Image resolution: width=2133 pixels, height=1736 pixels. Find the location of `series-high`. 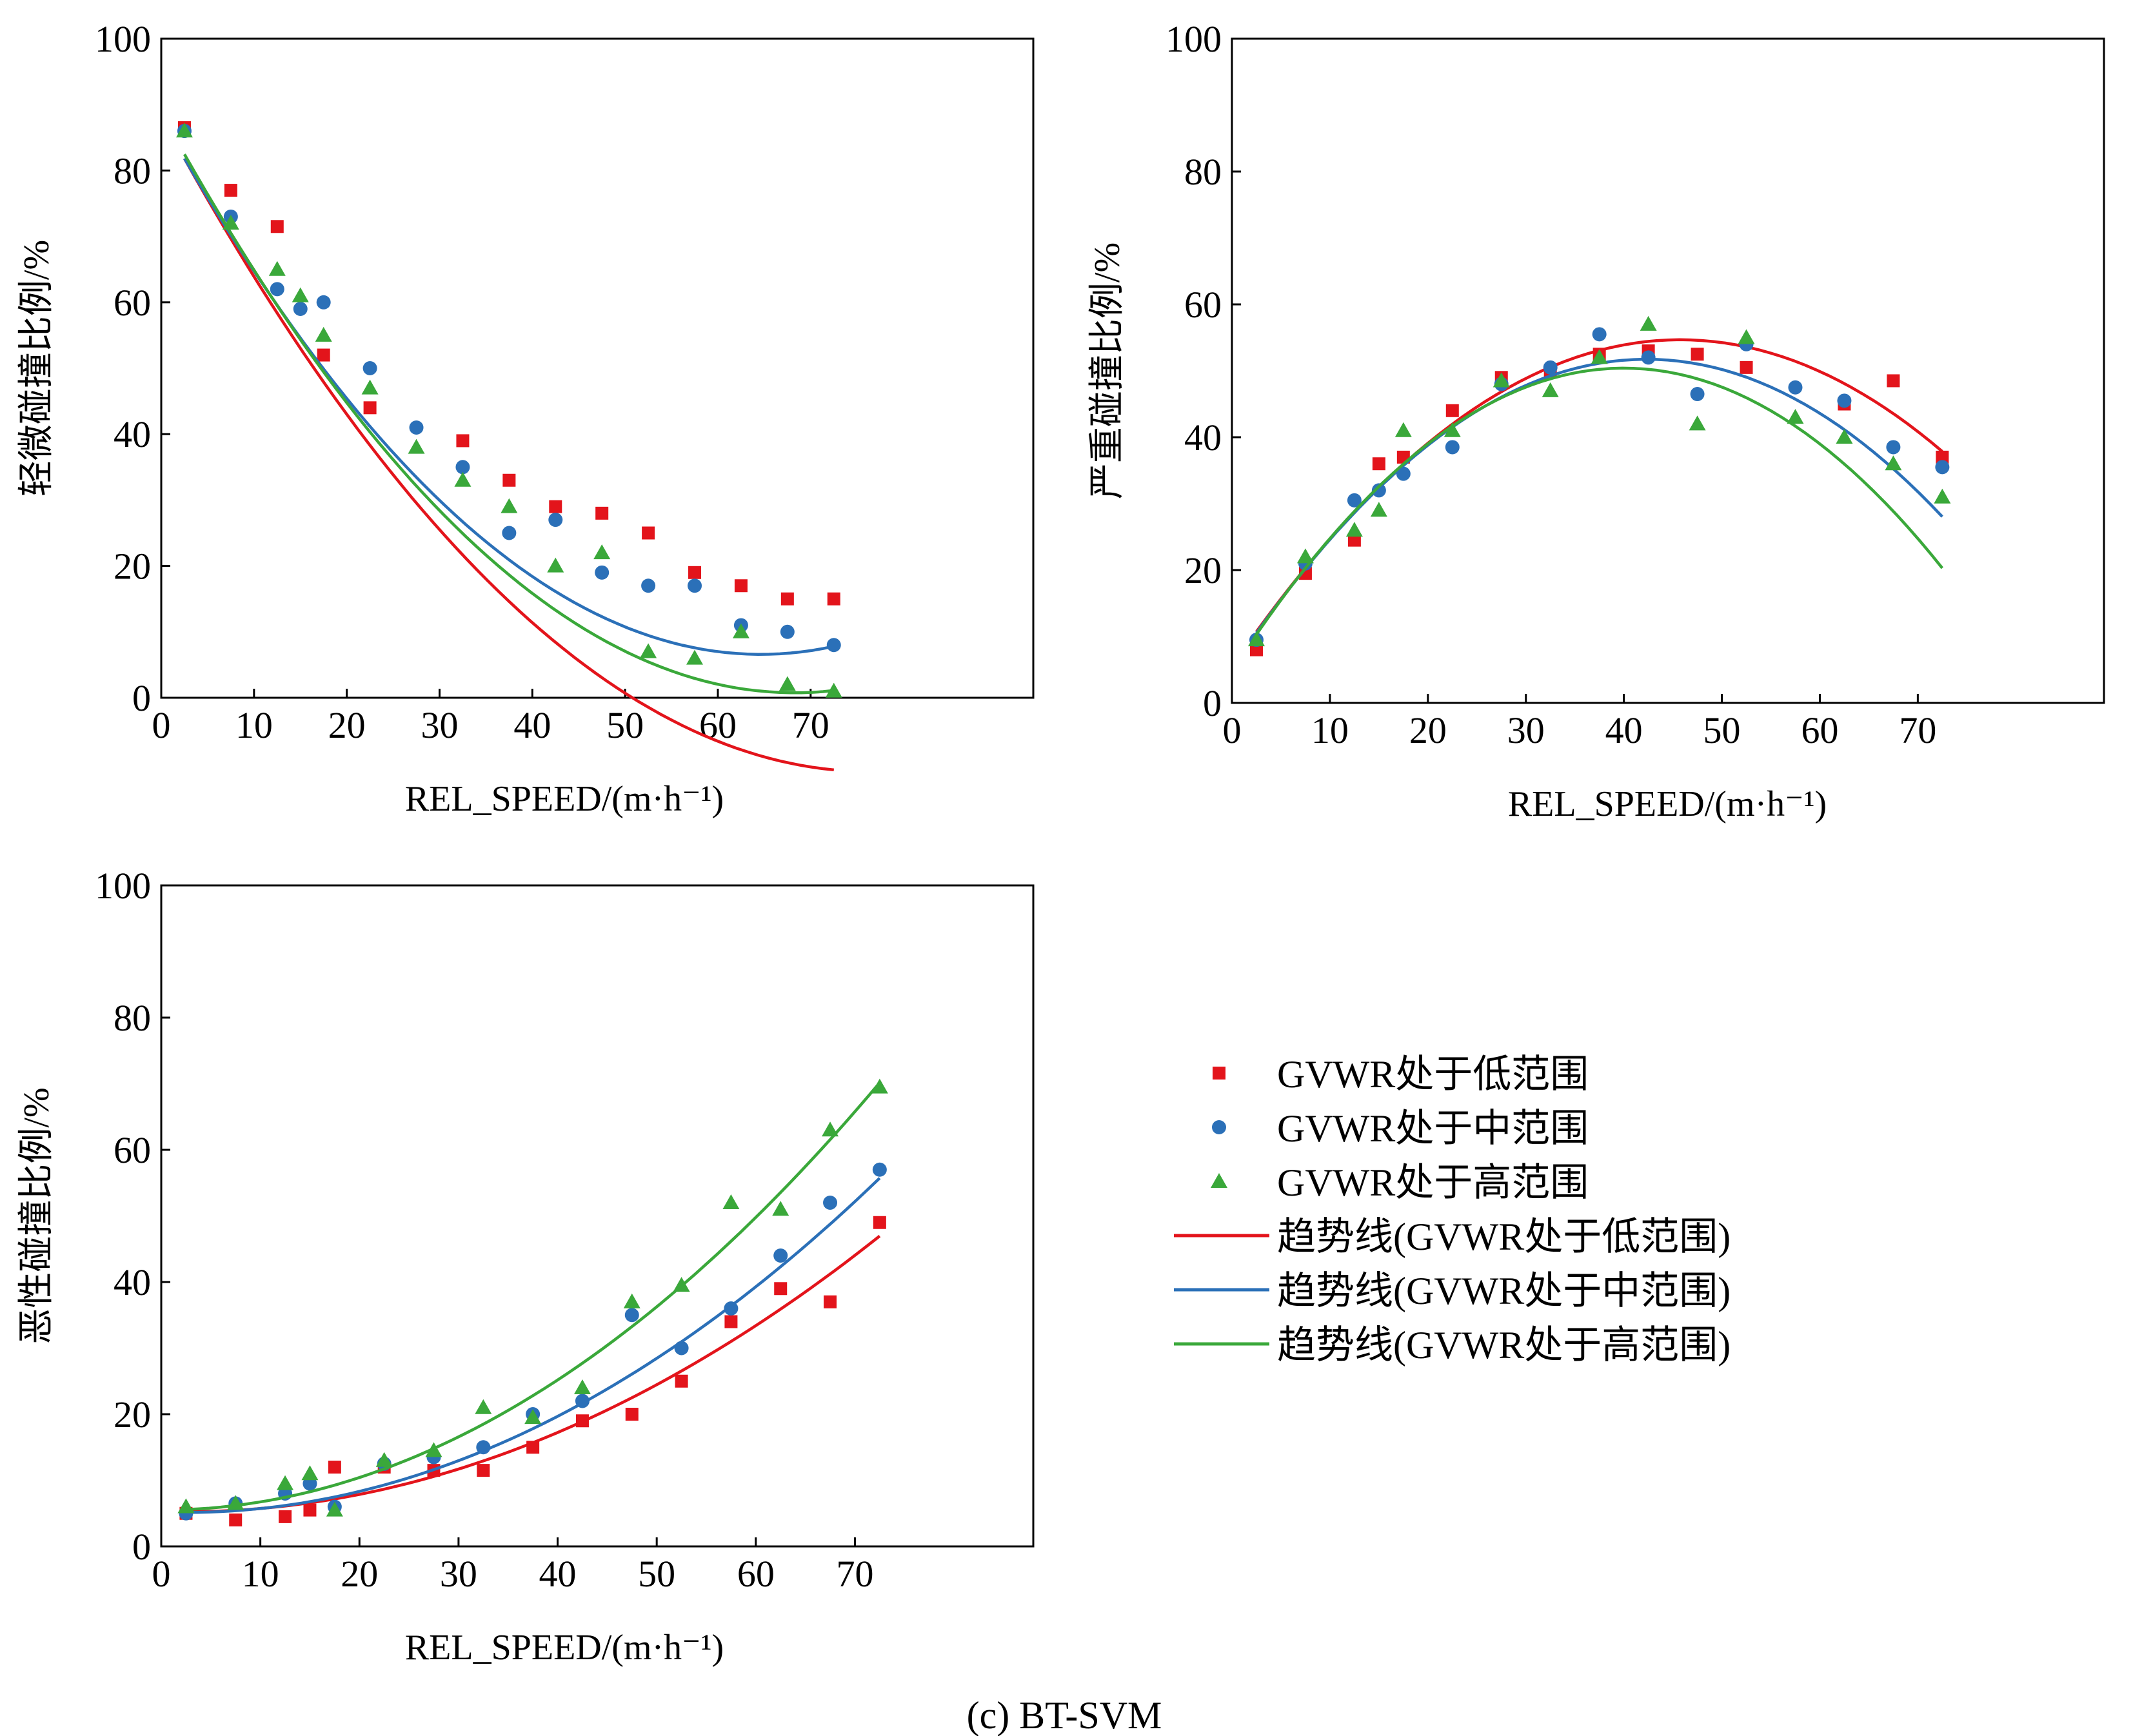

series-high is located at coordinates (532, 1297).